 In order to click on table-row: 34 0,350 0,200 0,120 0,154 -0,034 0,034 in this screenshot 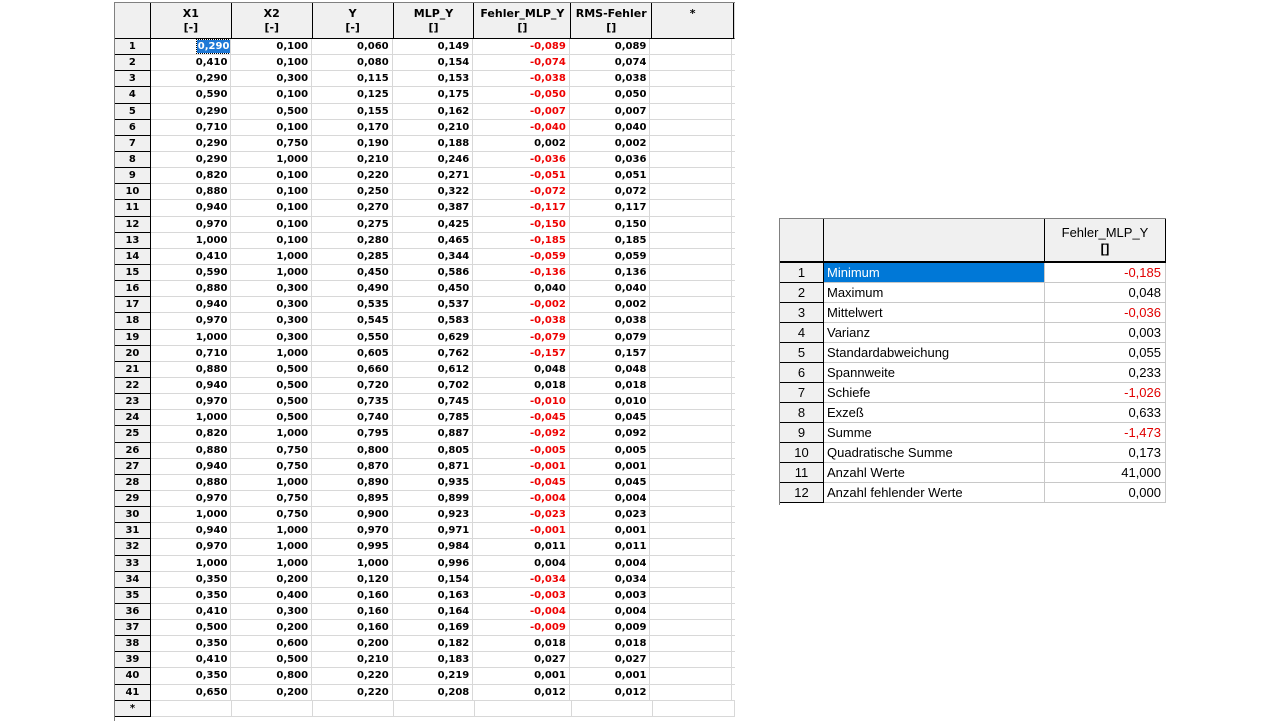, I will do `click(425, 579)`.